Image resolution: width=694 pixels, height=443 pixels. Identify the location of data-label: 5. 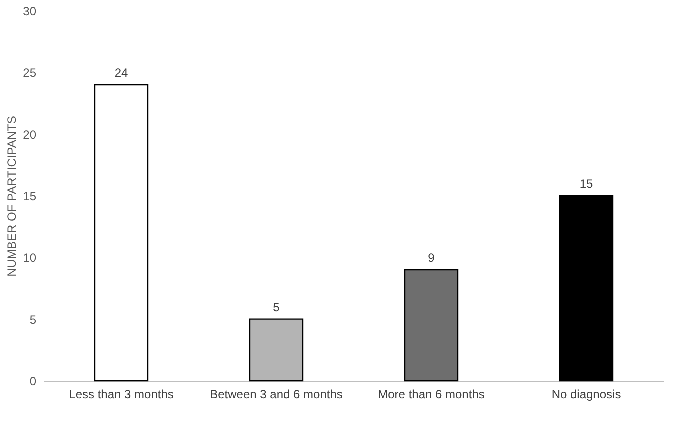
(276, 307).